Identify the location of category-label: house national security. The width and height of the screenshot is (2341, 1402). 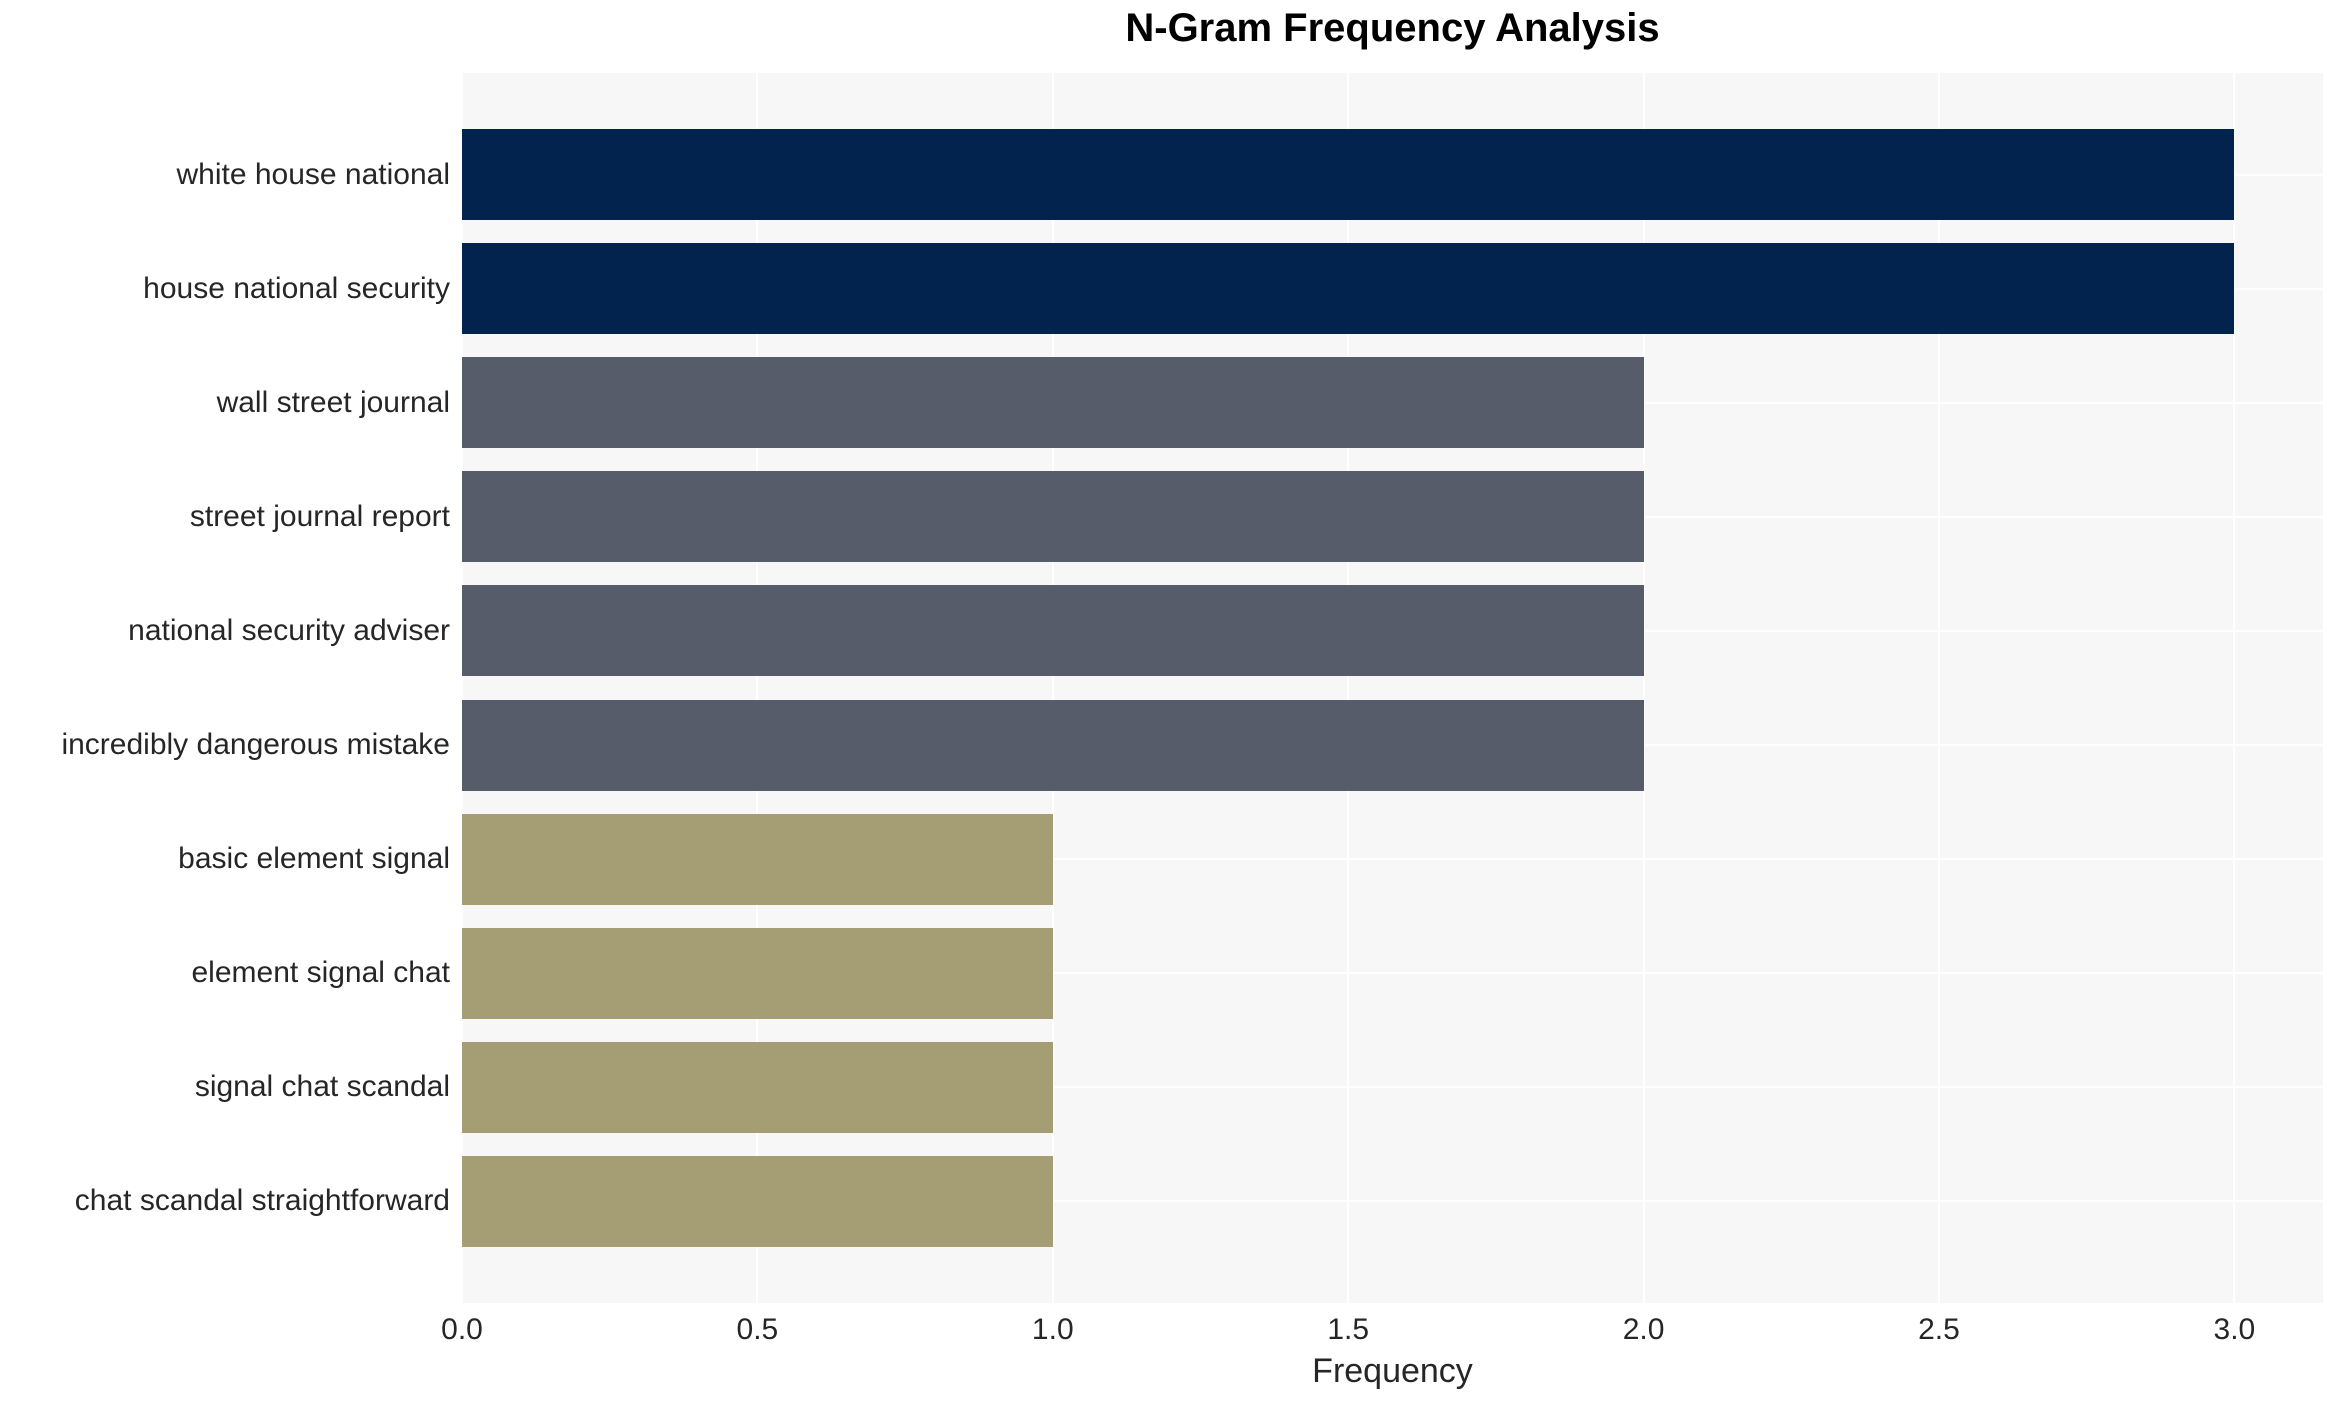
(296, 288).